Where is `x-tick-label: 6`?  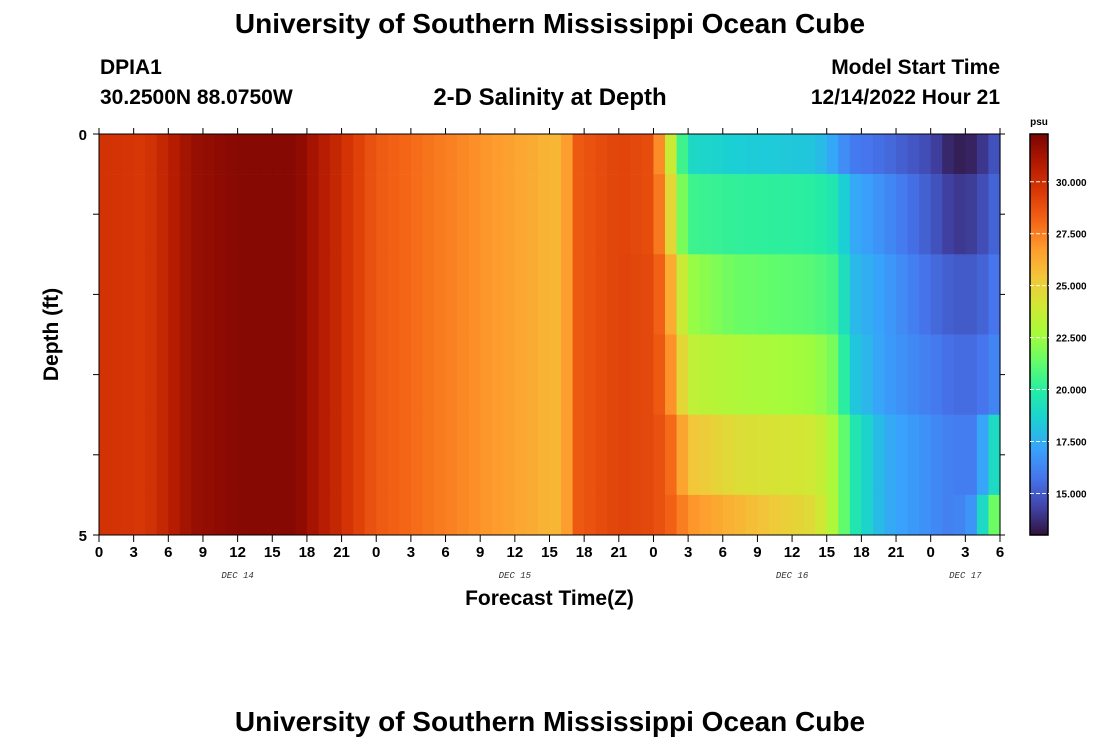
x-tick-label: 6 is located at coordinates (723, 552).